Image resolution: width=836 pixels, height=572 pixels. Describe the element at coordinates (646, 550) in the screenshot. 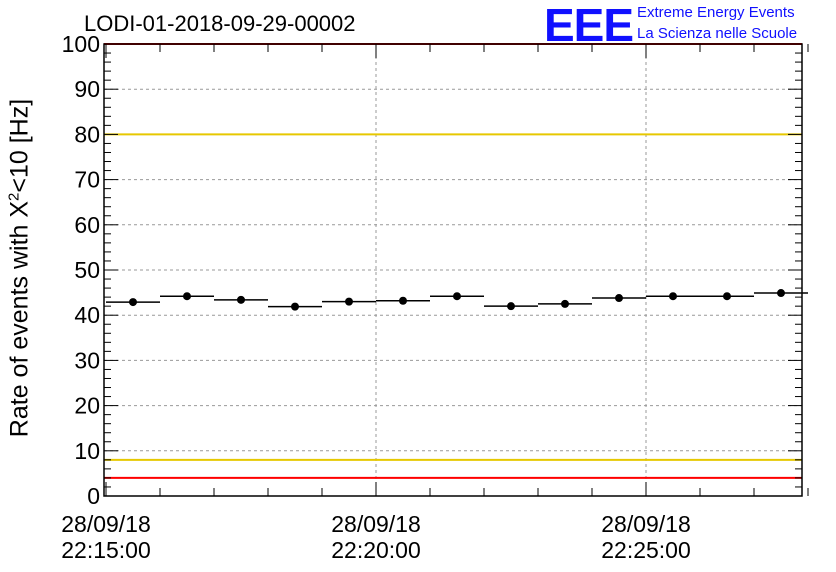

I see `x-tick-label-time: 22:25:00` at that location.